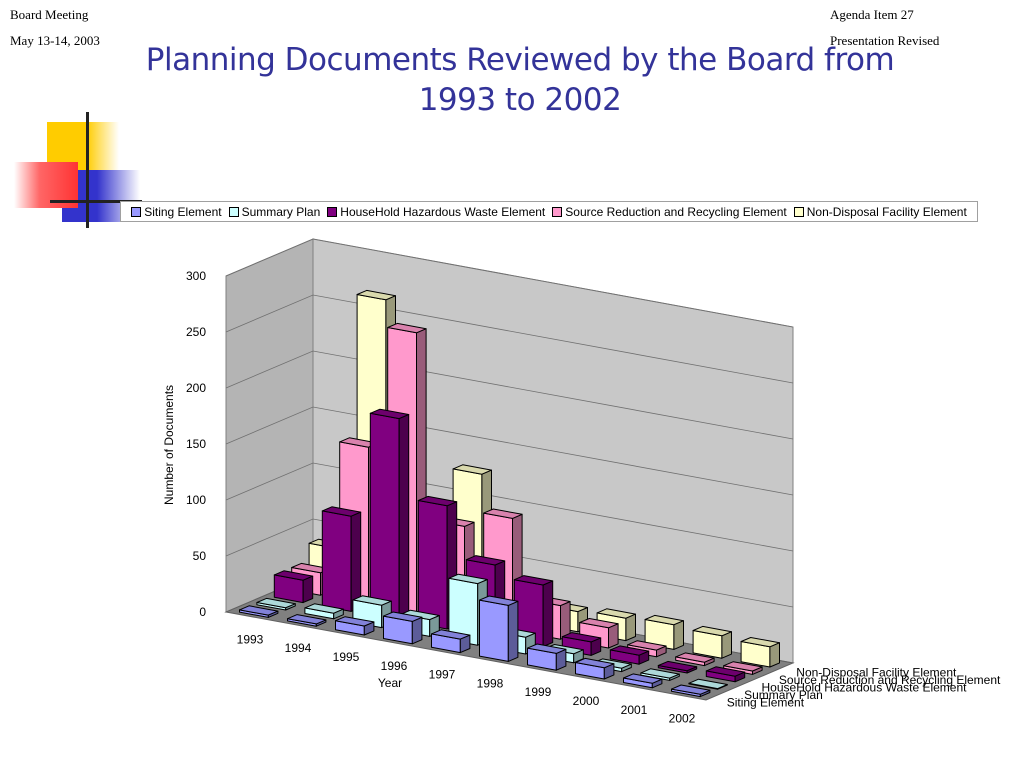 Image resolution: width=1024 pixels, height=768 pixels. What do you see at coordinates (760, 652) in the screenshot?
I see `bar-non-disposal-facility-element-2002` at bounding box center [760, 652].